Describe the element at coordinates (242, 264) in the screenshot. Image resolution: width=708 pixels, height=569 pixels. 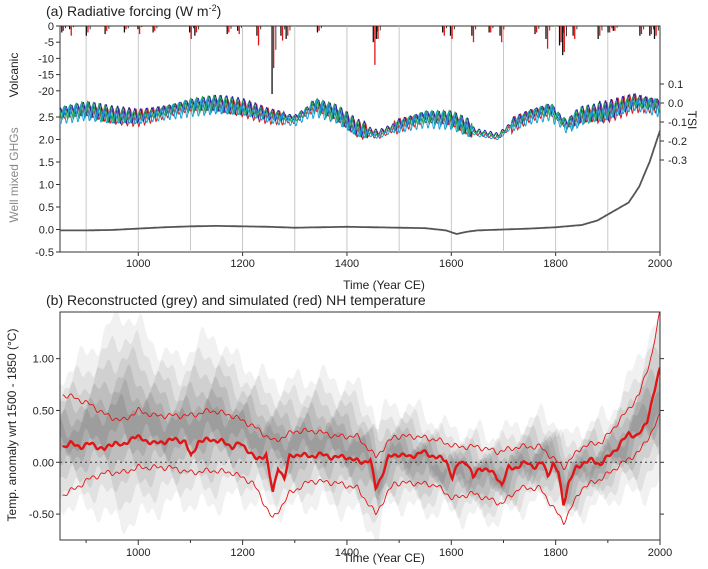
I see `panel-a-x-tick-label: 1200` at that location.